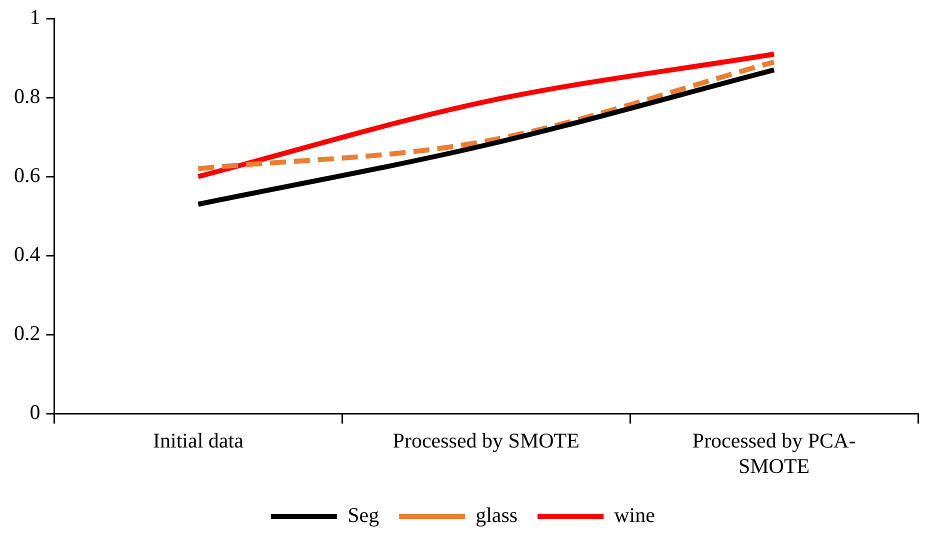 The image size is (930, 537). What do you see at coordinates (634, 515) in the screenshot?
I see `legend-label: wine` at bounding box center [634, 515].